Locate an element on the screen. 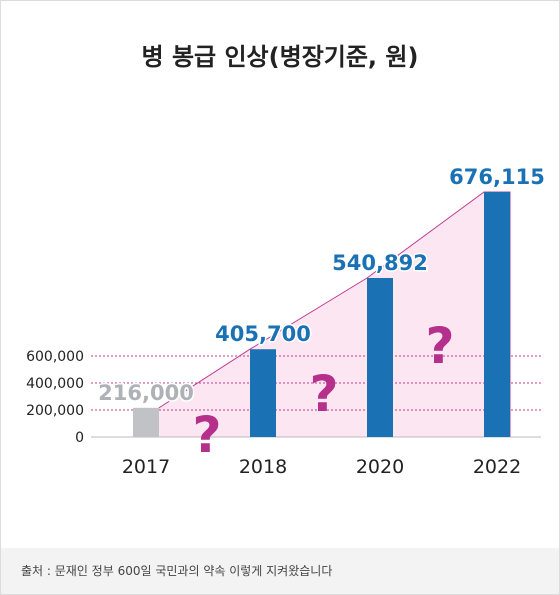 Image resolution: width=560 pixels, height=595 pixels. question-marks: ??? is located at coordinates (323, 390).